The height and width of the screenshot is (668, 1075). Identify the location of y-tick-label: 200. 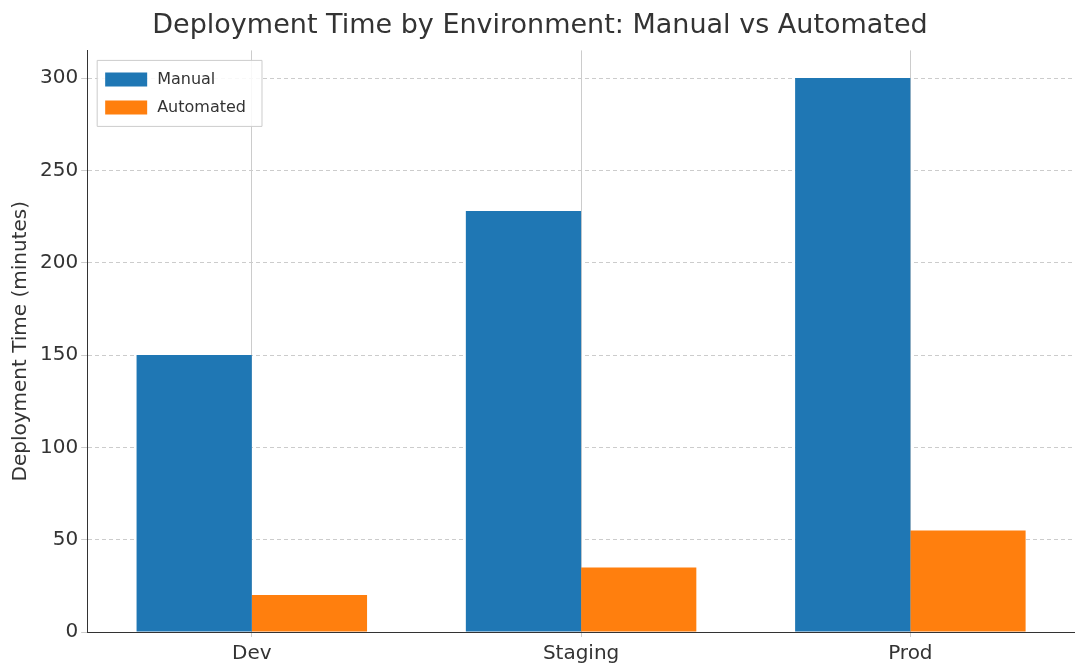
(59, 260).